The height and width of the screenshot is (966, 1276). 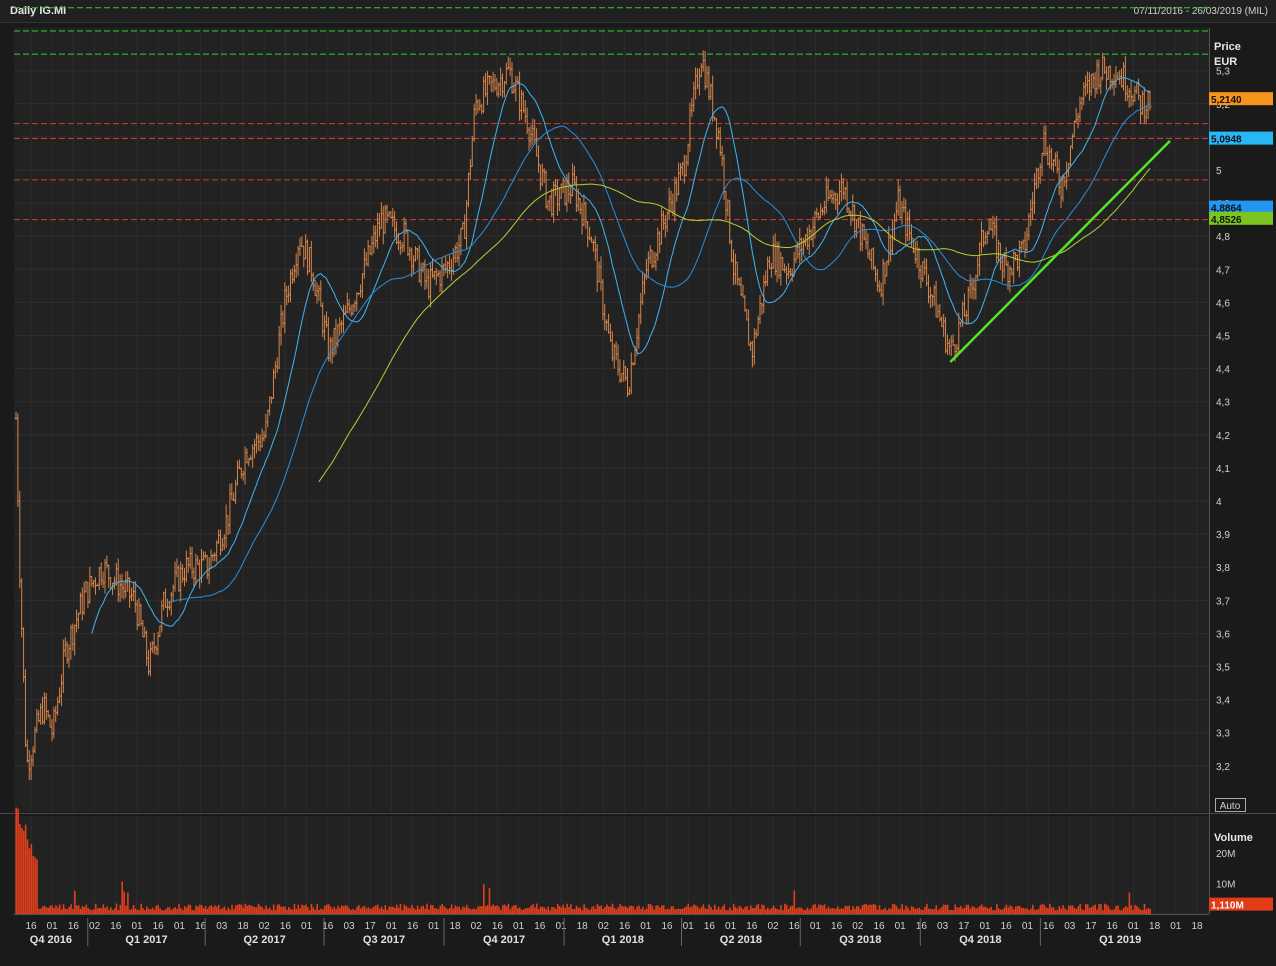 I want to click on value-tag-text: 1,110M, so click(x=1227, y=906).